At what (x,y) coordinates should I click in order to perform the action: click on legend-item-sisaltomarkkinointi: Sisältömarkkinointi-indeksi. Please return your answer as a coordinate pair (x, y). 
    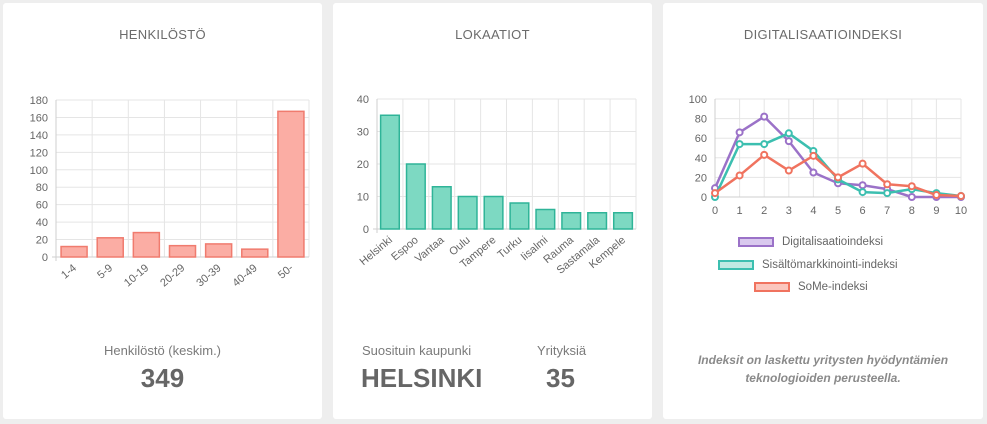
    Looking at the image, I should click on (808, 265).